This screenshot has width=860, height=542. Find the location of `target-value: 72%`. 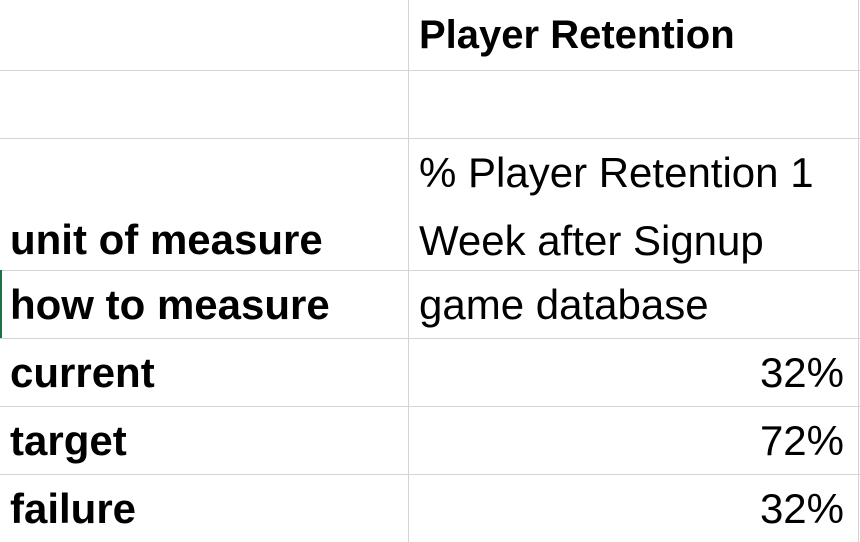

target-value: 72% is located at coordinates (801, 440).